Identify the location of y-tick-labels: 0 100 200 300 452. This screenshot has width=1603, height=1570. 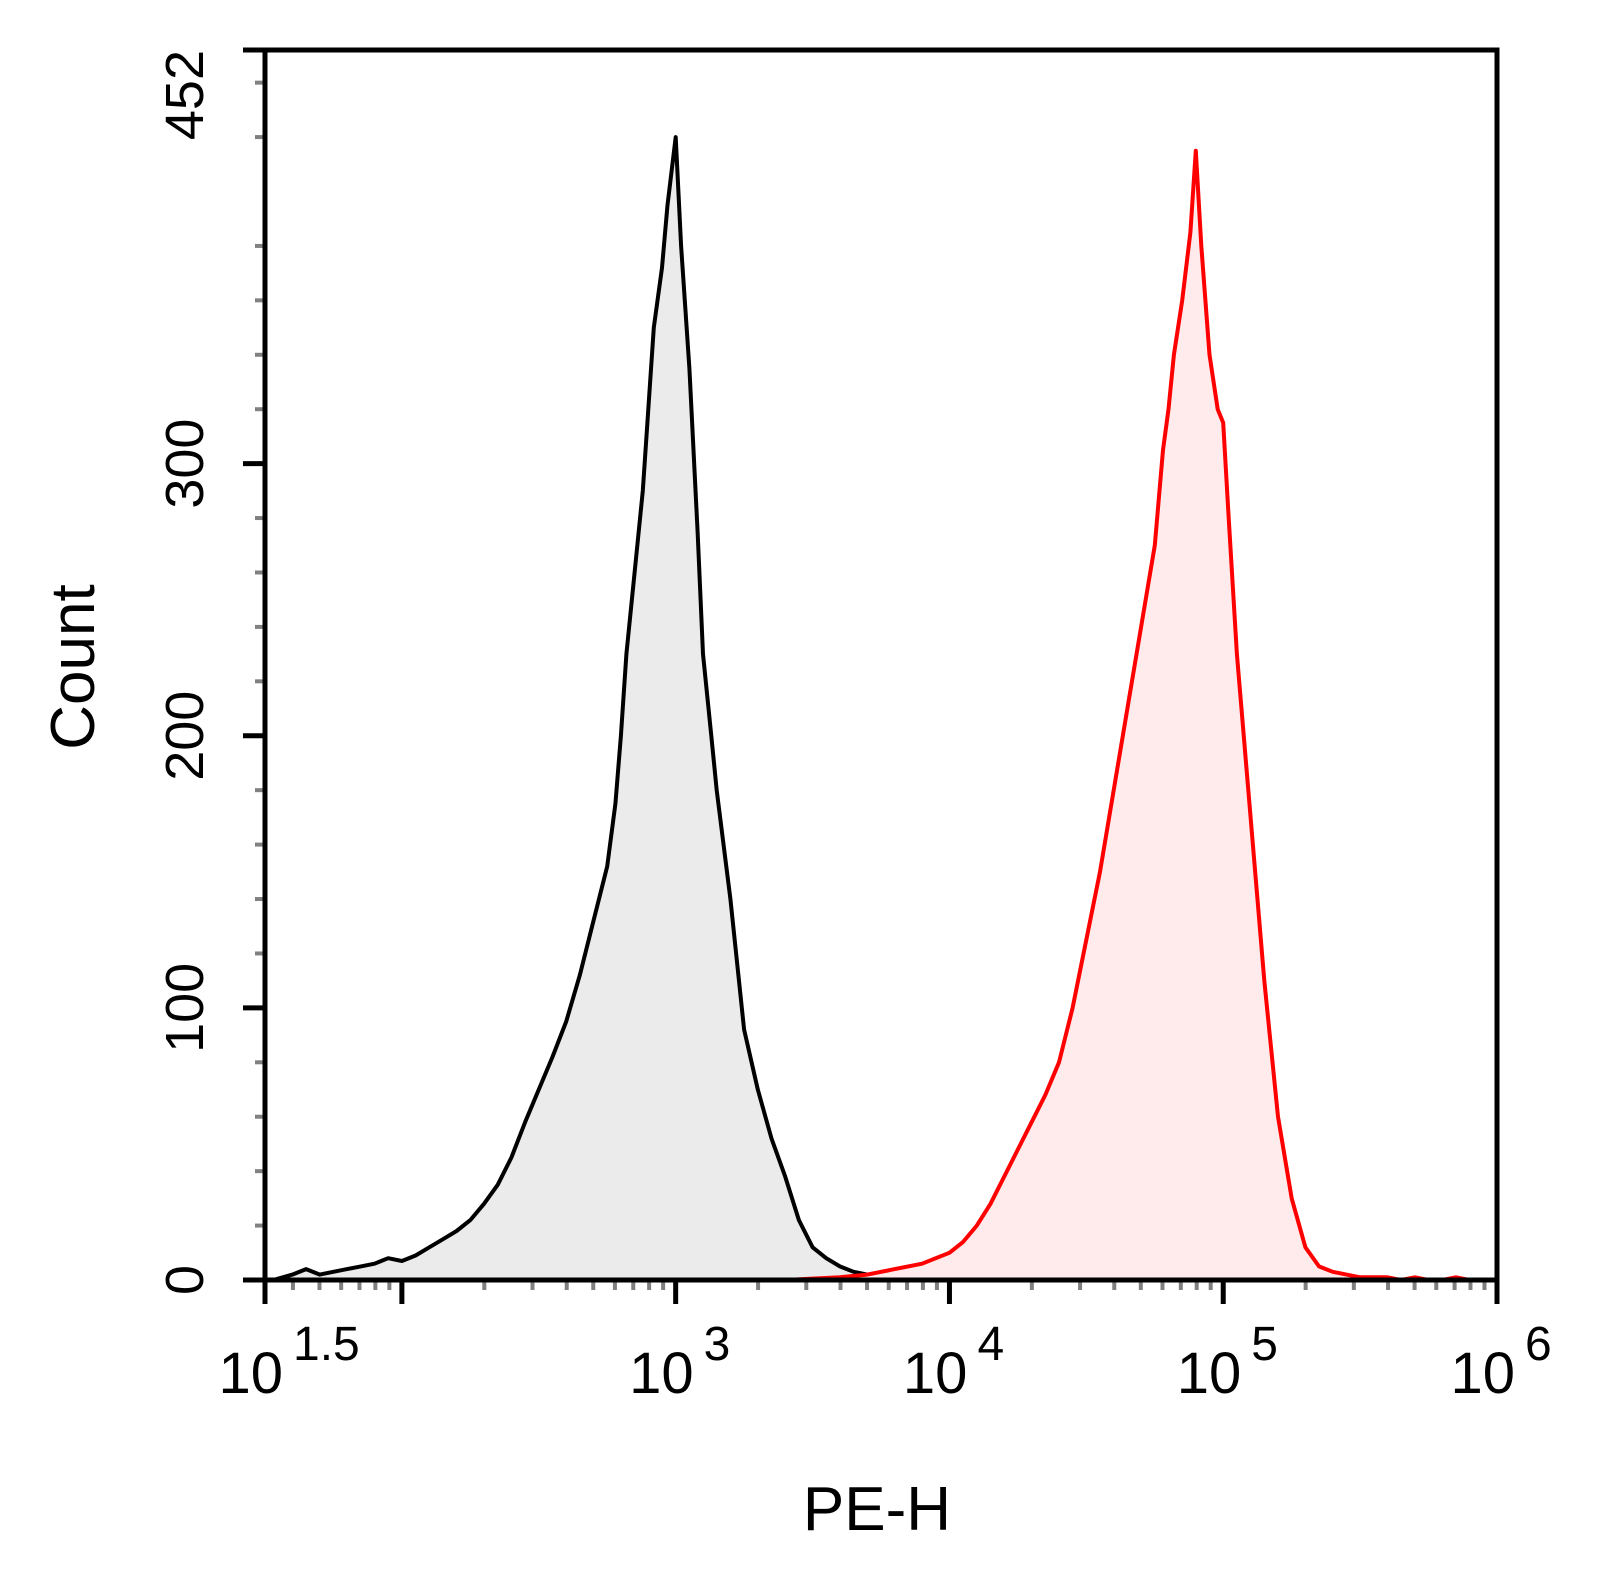
(185, 672).